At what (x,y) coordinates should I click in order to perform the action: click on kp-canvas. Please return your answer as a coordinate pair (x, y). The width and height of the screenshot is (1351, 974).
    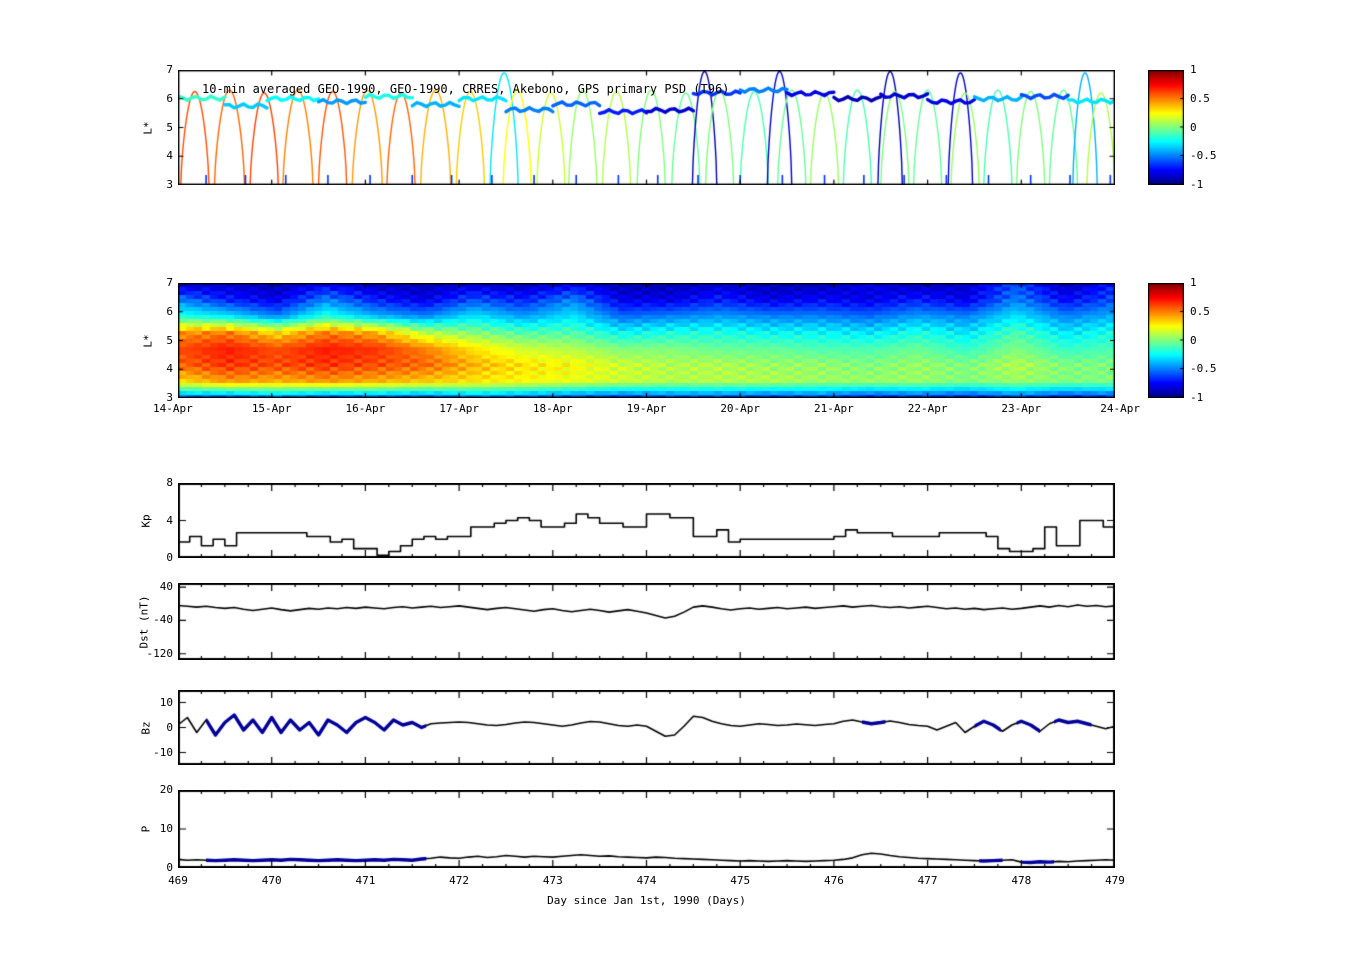
    Looking at the image, I should click on (646, 520).